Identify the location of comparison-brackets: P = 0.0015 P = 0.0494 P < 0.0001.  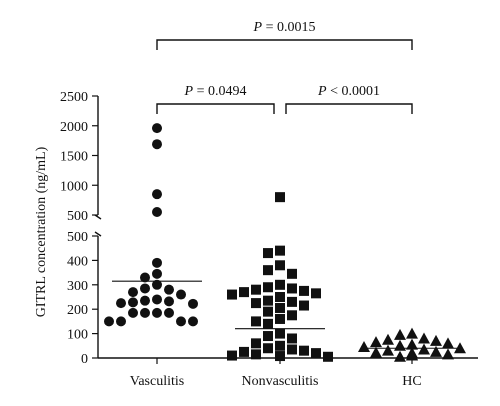
(284, 67).